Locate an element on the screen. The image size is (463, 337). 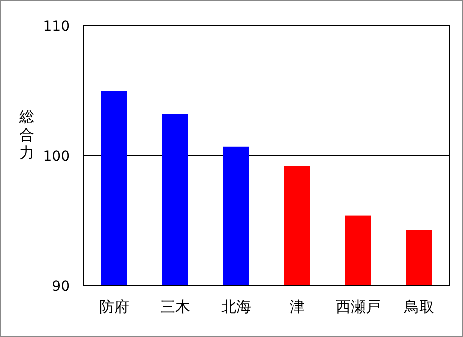
x-tick-label: 鳥取 is located at coordinates (419, 307).